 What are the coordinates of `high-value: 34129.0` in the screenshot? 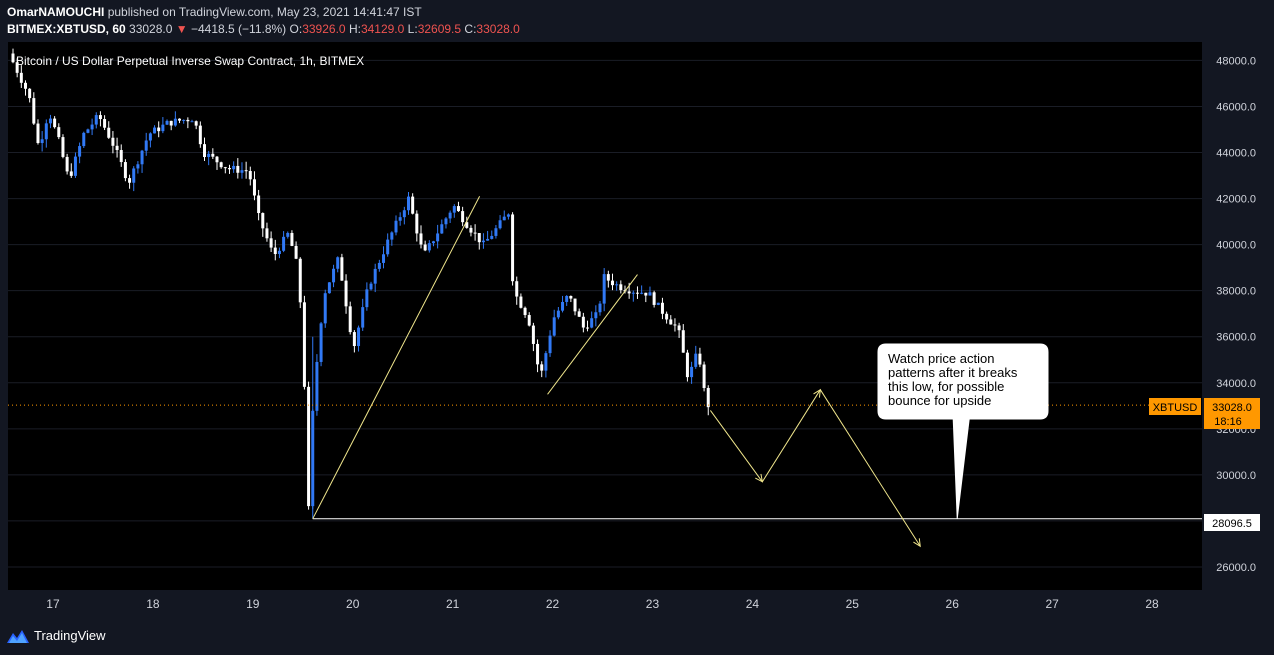 It's located at (382, 29).